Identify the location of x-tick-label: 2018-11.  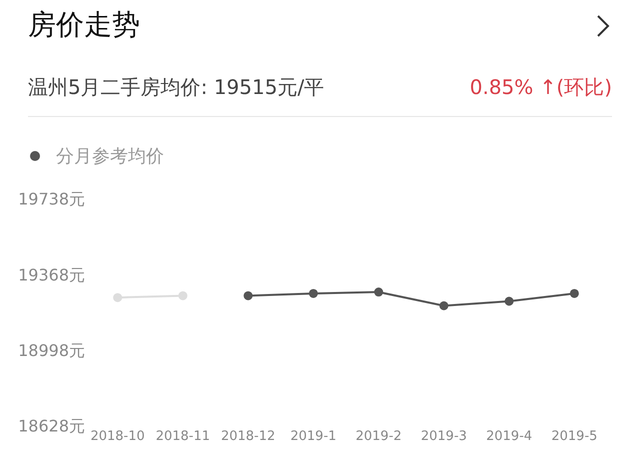
(183, 436).